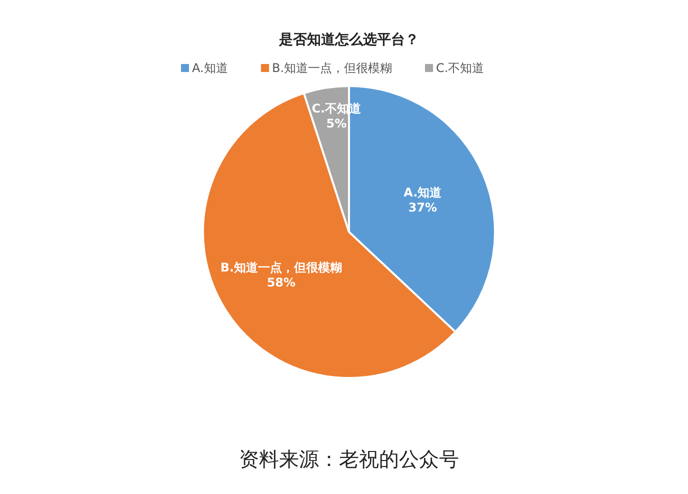 This screenshot has height=494, width=688. Describe the element at coordinates (337, 109) in the screenshot. I see `slice-label: C.不知道` at that location.